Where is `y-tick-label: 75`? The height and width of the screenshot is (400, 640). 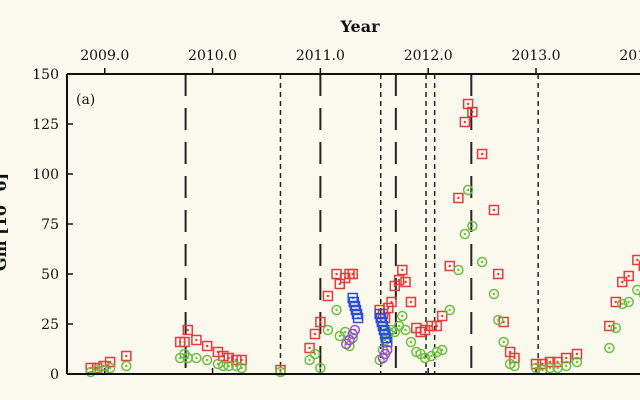
y-tick-label: 75 is located at coordinates (50, 225).